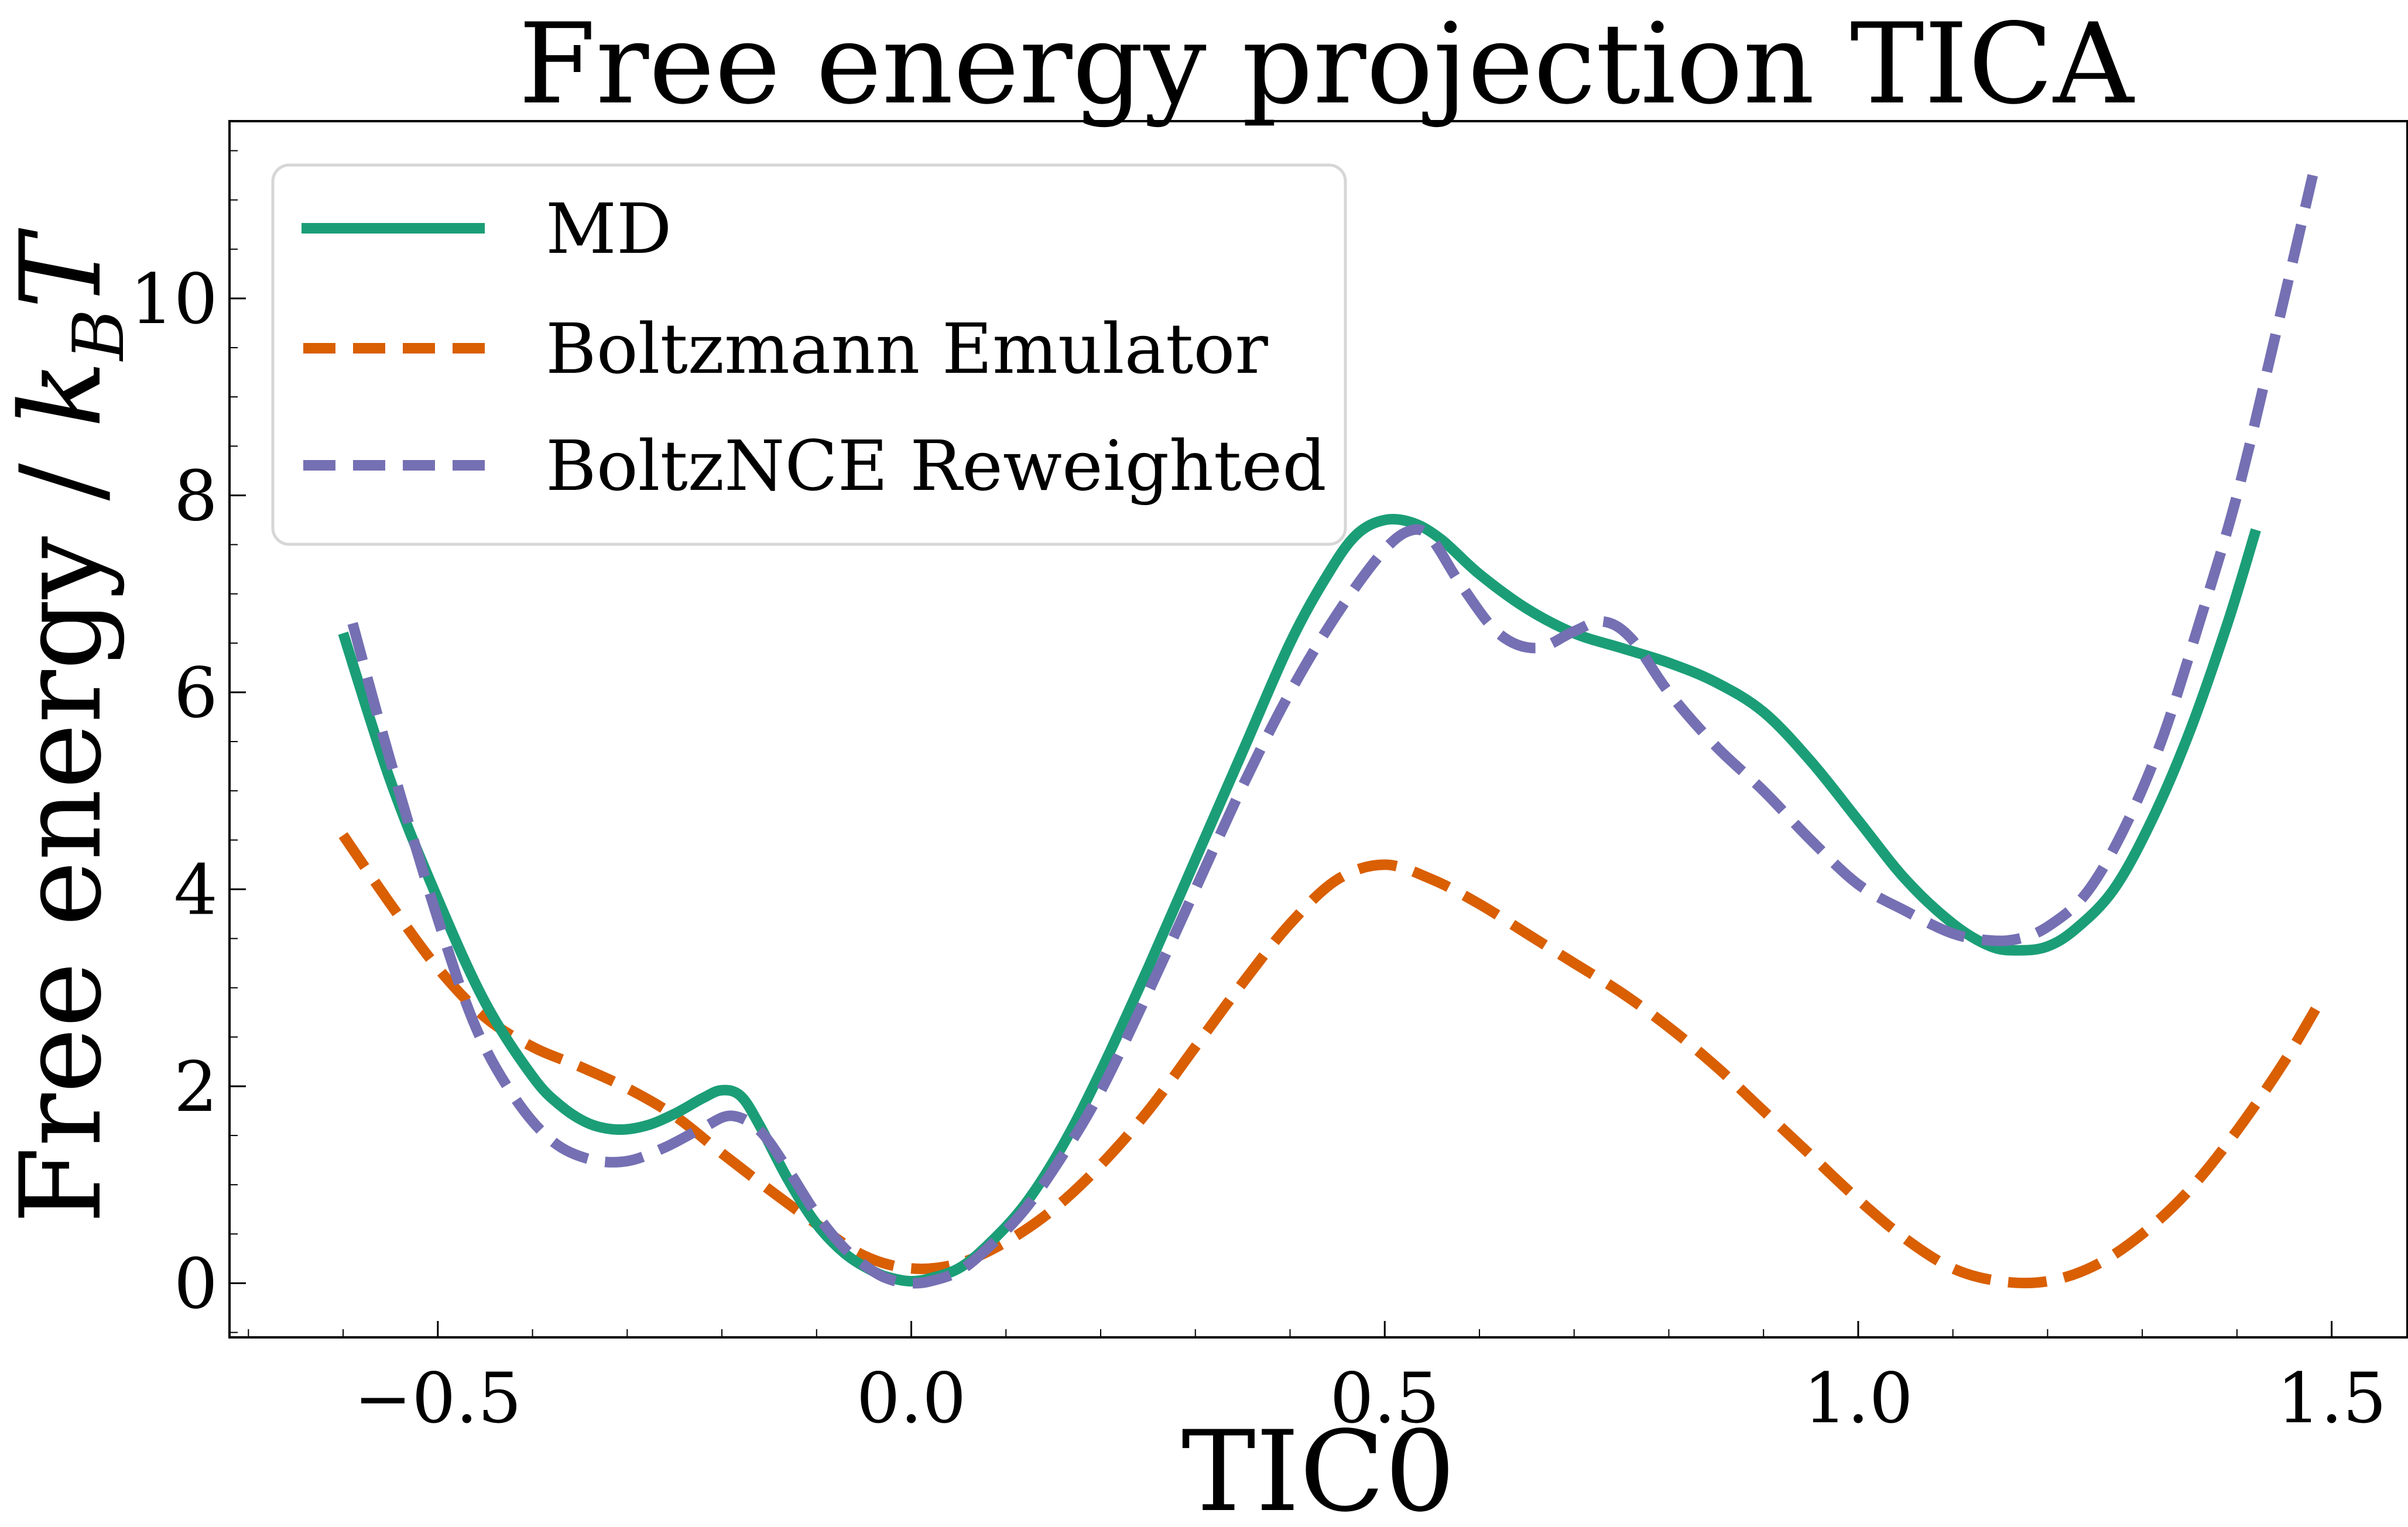  I want to click on legend-label: BoltzNCE Reweighted, so click(936, 465).